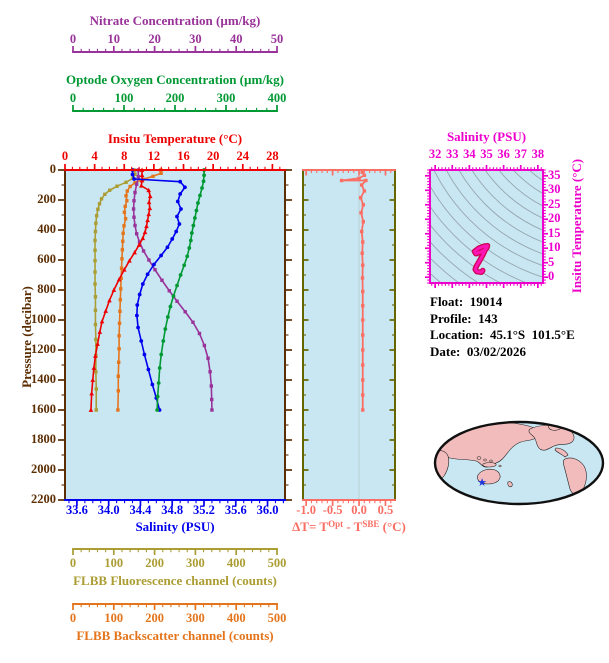 The height and width of the screenshot is (663, 609). What do you see at coordinates (466, 301) in the screenshot?
I see `float-id: Float: 19014` at bounding box center [466, 301].